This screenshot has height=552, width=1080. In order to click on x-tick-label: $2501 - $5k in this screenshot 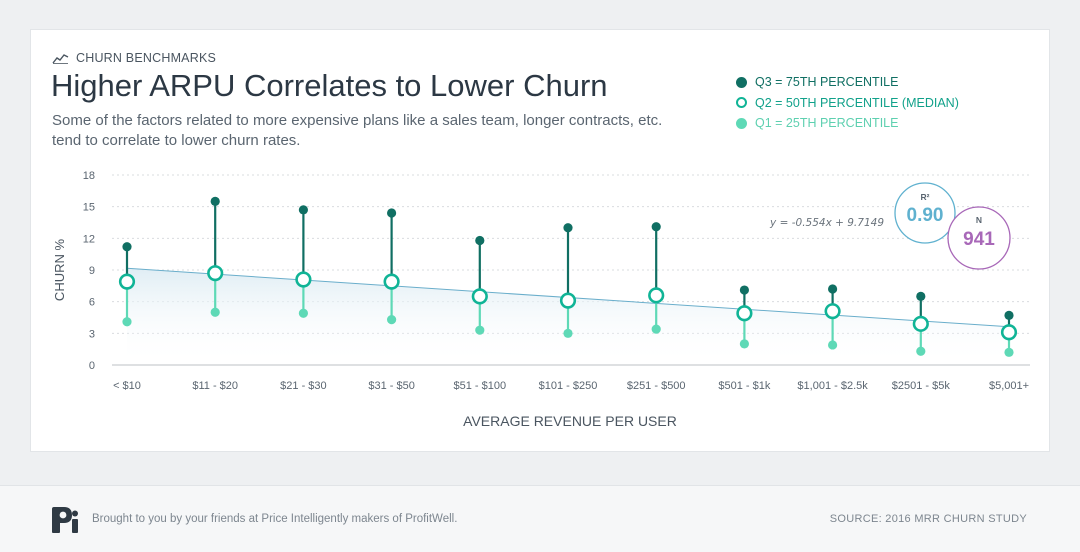, I will do `click(921, 386)`.